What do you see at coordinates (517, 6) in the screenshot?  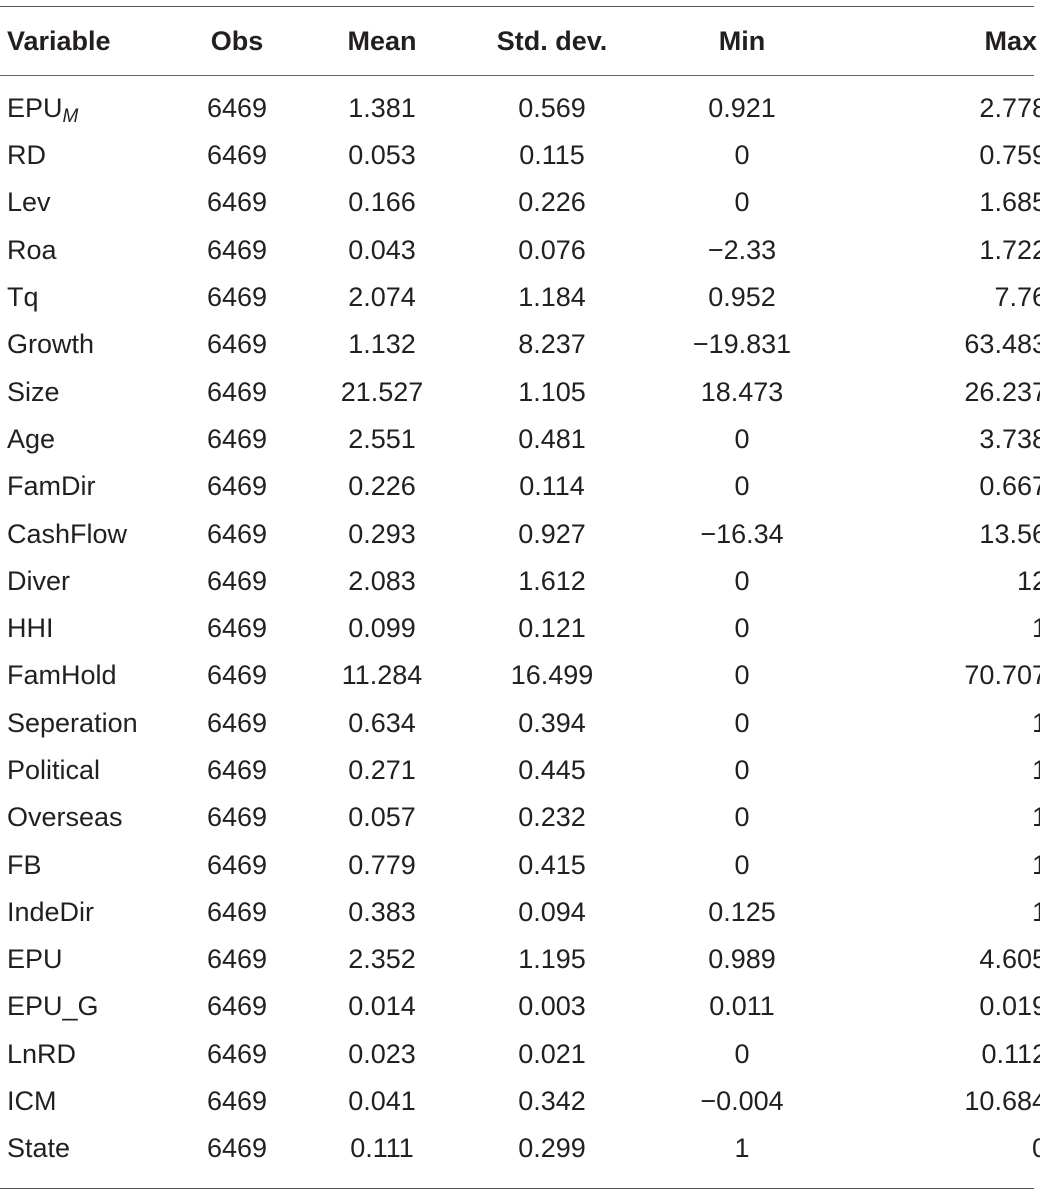 I see `top-rule` at bounding box center [517, 6].